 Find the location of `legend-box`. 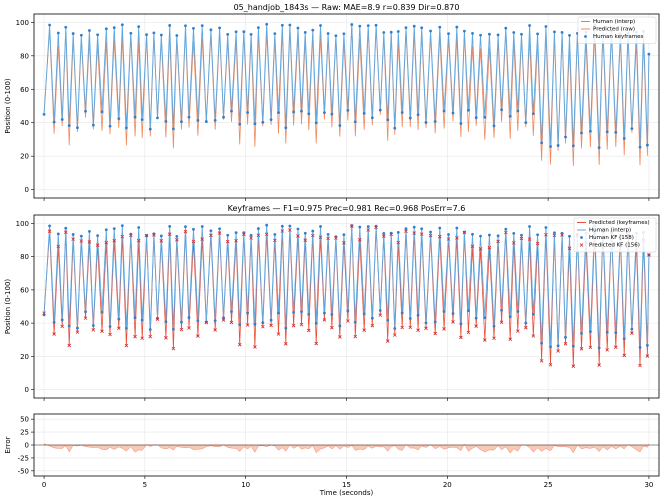

legend-box is located at coordinates (615, 235).